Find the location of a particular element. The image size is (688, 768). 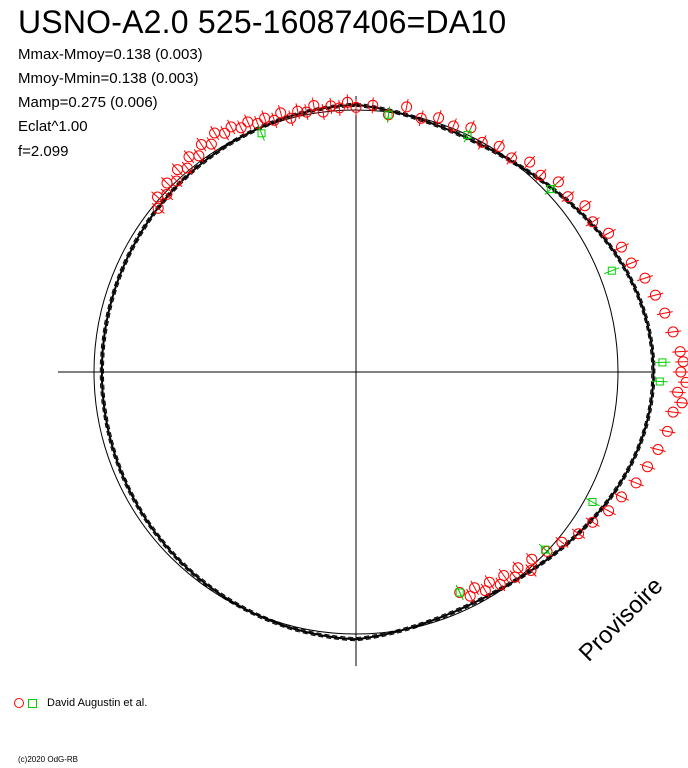

legend-square-marker is located at coordinates (32, 703).